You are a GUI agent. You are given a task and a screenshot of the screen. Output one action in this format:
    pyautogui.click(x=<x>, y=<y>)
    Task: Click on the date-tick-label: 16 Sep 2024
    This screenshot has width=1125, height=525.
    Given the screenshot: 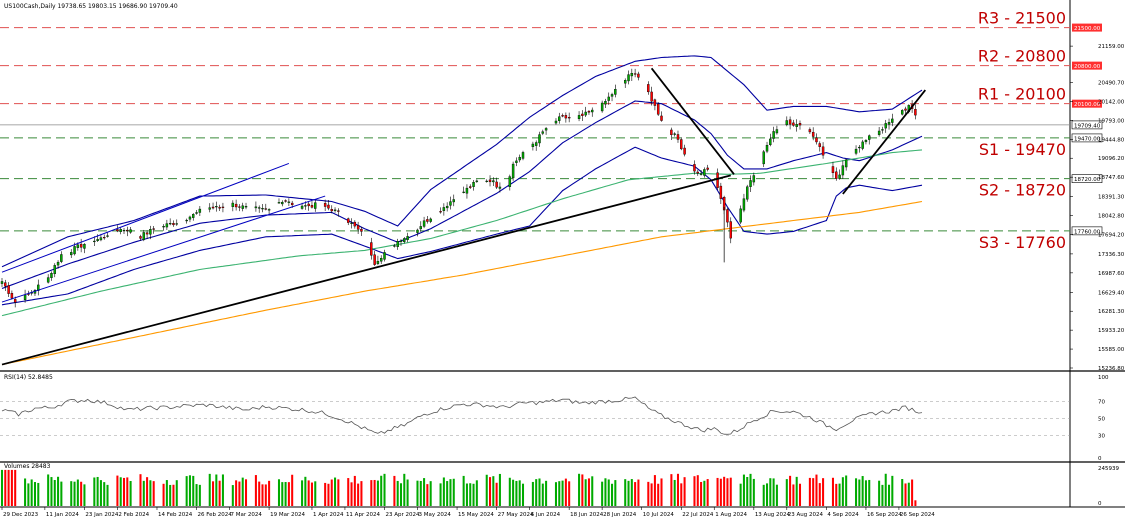 What is the action you would take?
    pyautogui.click(x=884, y=515)
    